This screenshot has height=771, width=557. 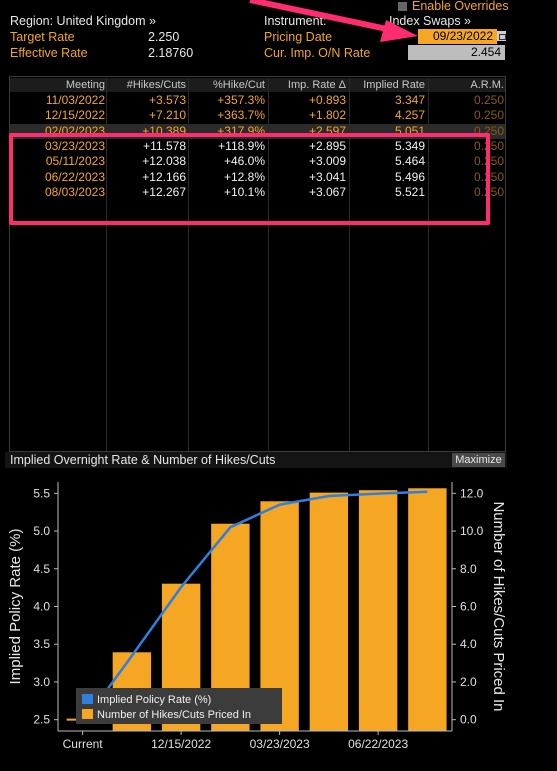 I want to click on table-cell-pct: +363.7%, so click(x=241, y=115).